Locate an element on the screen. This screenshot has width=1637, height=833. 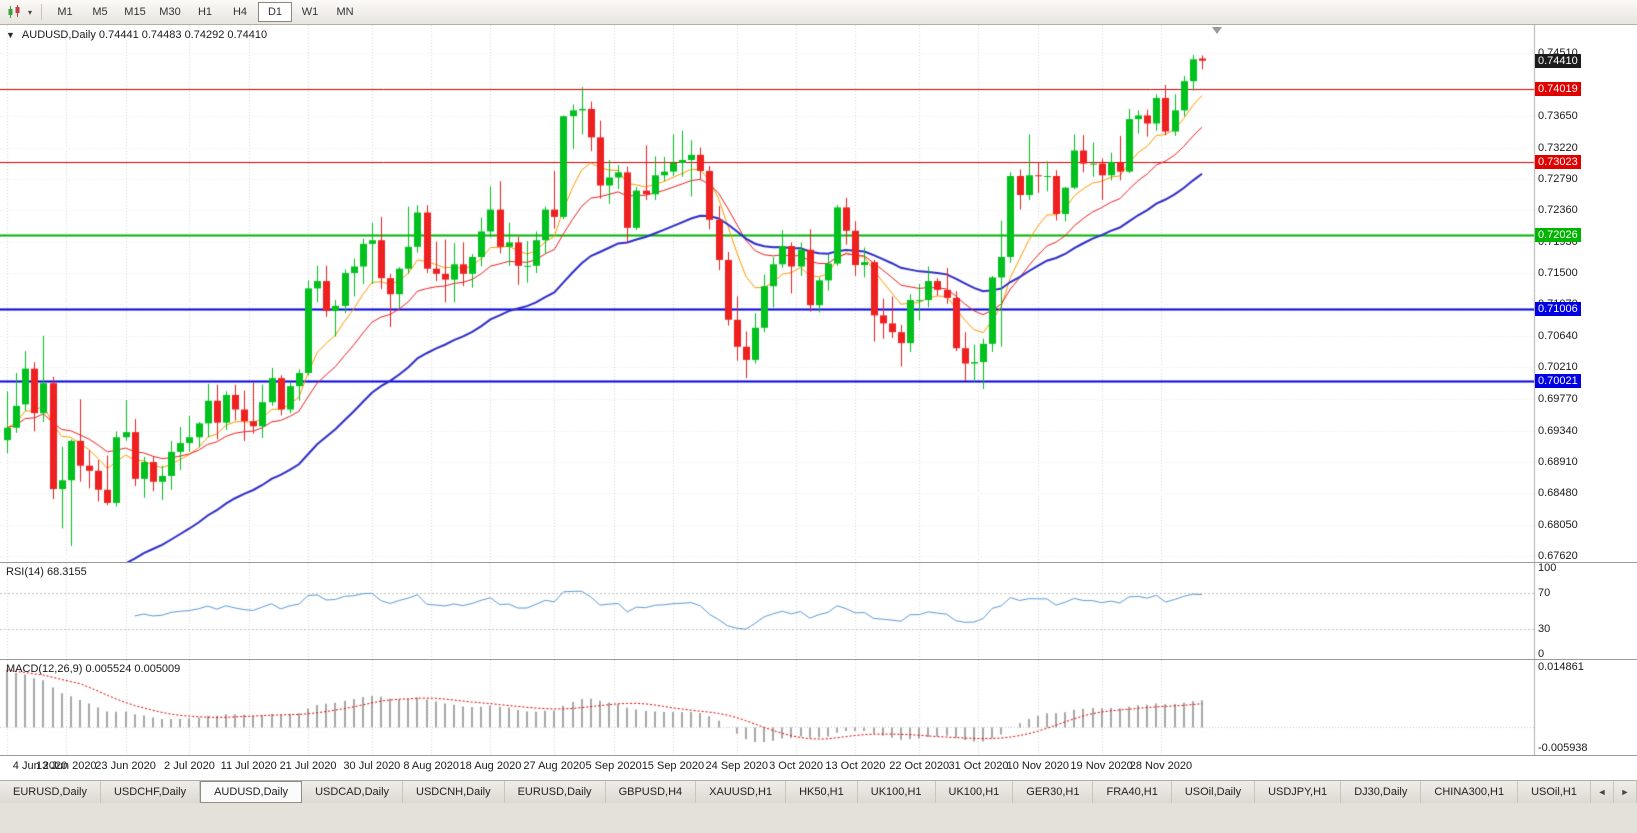
date-tick-label: 31 Oct 2020 is located at coordinates (978, 766).